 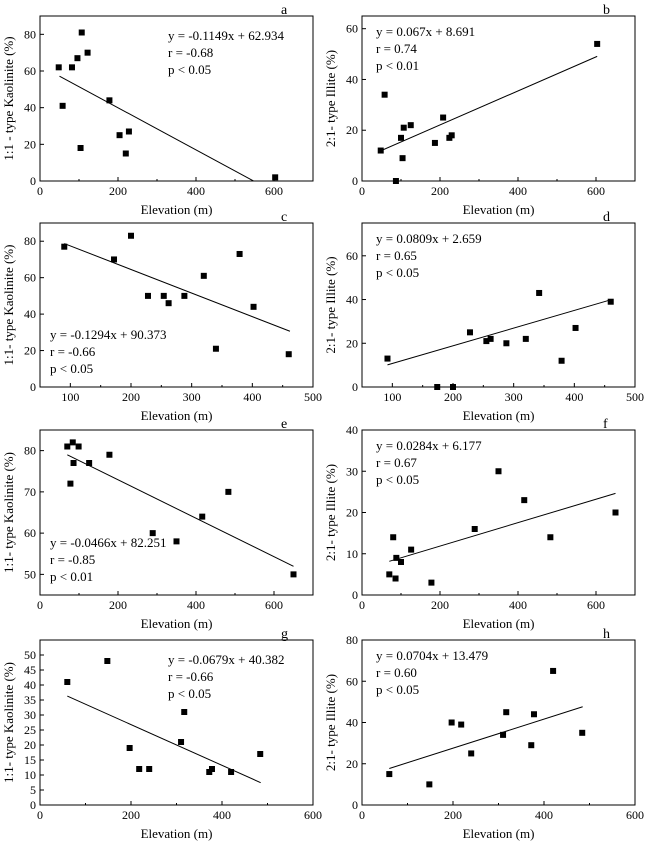 I want to click on annotation-line: r = 0.67, so click(x=396, y=462).